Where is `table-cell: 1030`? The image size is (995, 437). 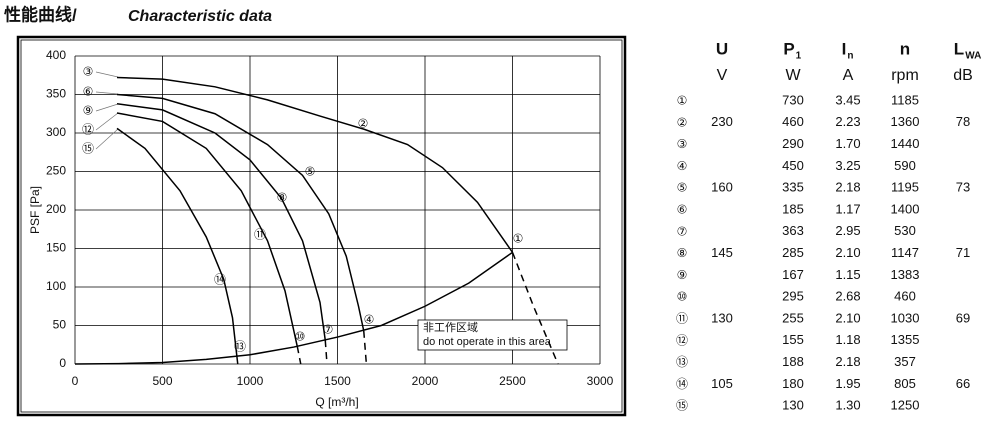
table-cell: 1030 is located at coordinates (905, 317).